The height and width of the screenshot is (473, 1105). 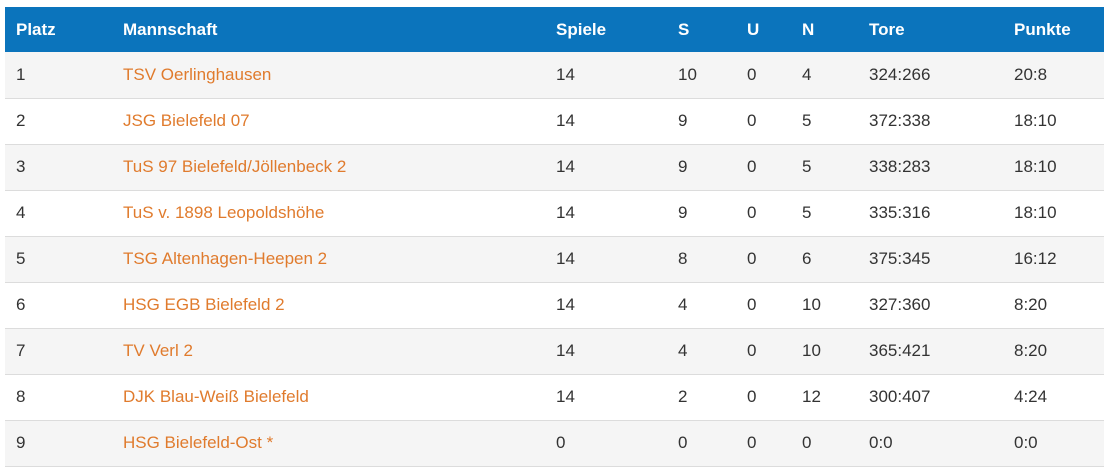 I want to click on team-link: TuS v. 1898 Leopoldshöhe, so click(x=224, y=212).